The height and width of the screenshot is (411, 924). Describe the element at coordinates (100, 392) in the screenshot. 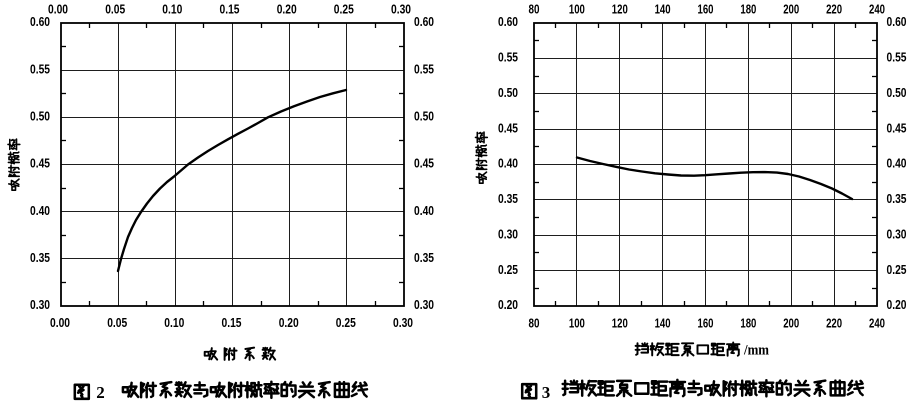

I see `svg-text: 2` at that location.